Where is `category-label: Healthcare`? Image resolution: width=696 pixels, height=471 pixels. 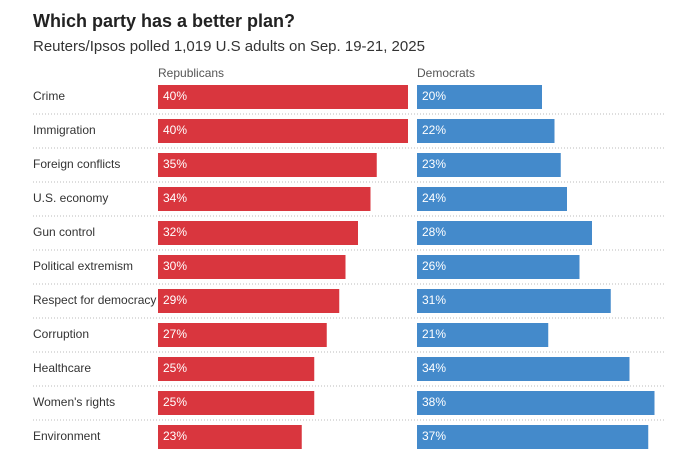
category-label: Healthcare is located at coordinates (62, 368).